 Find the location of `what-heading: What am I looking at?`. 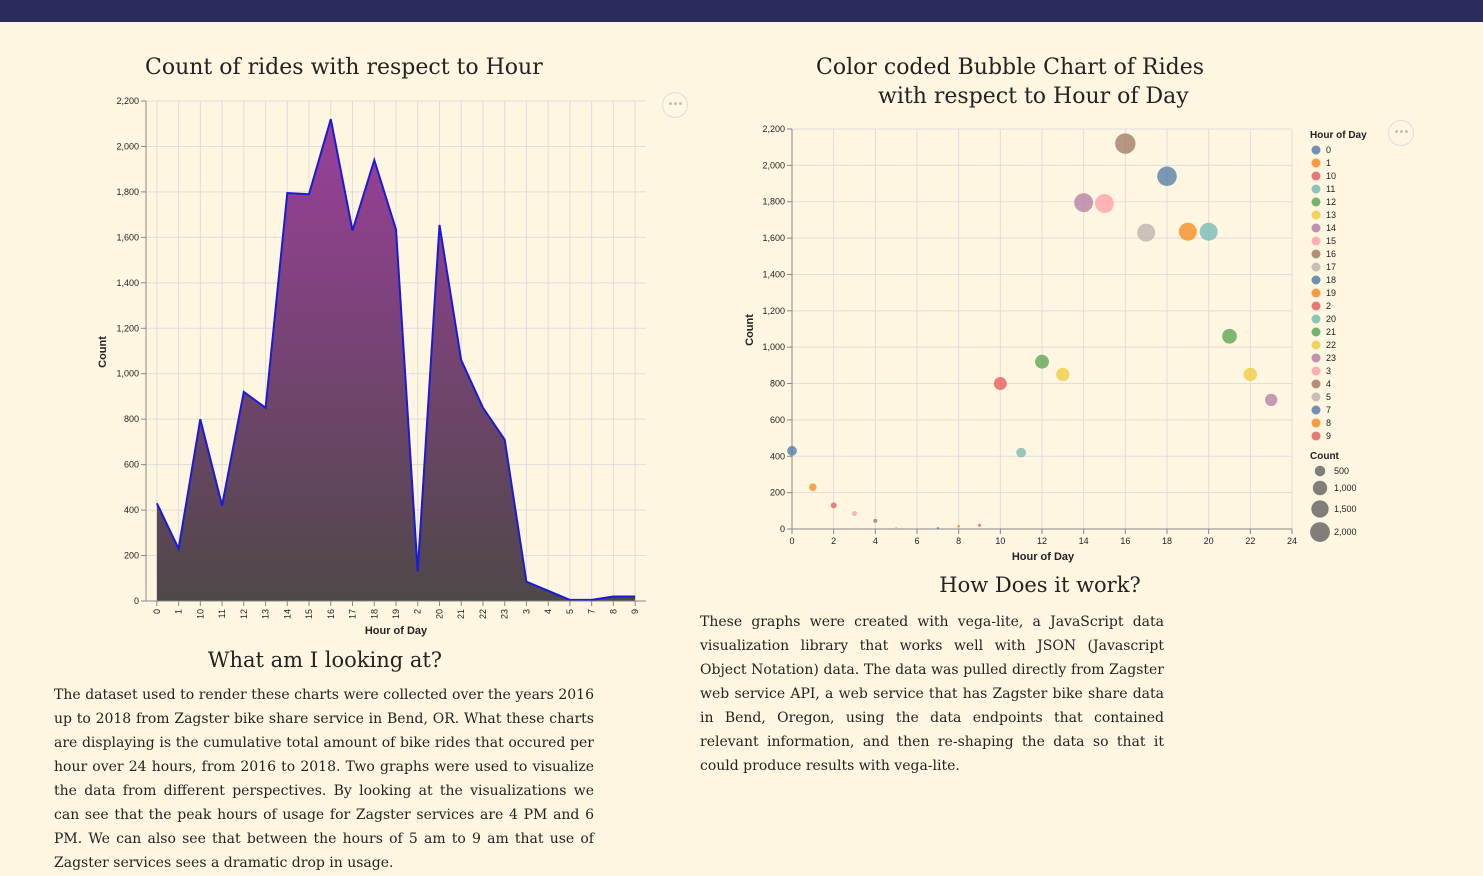

what-heading: What am I looking at? is located at coordinates (325, 660).